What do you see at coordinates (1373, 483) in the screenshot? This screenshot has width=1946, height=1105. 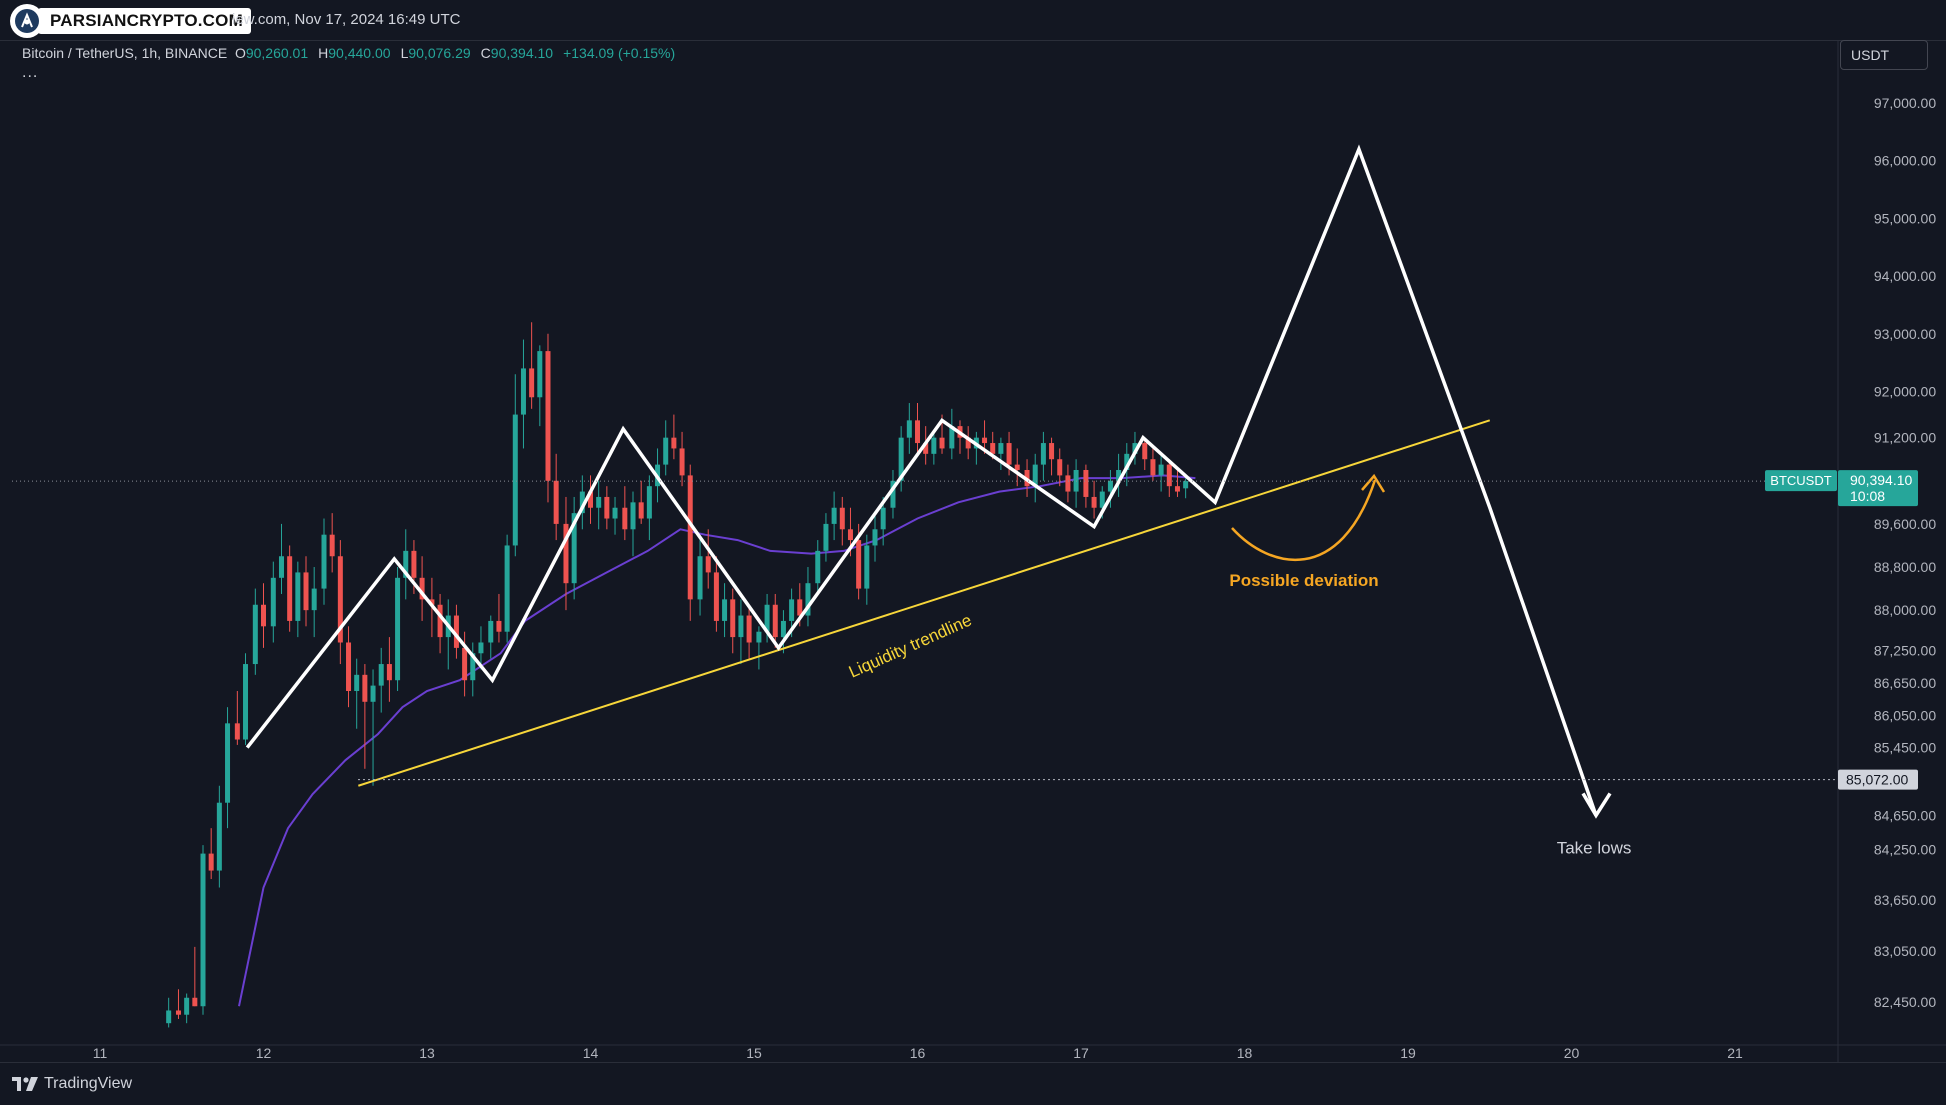 I see `deviation-arrowhead` at bounding box center [1373, 483].